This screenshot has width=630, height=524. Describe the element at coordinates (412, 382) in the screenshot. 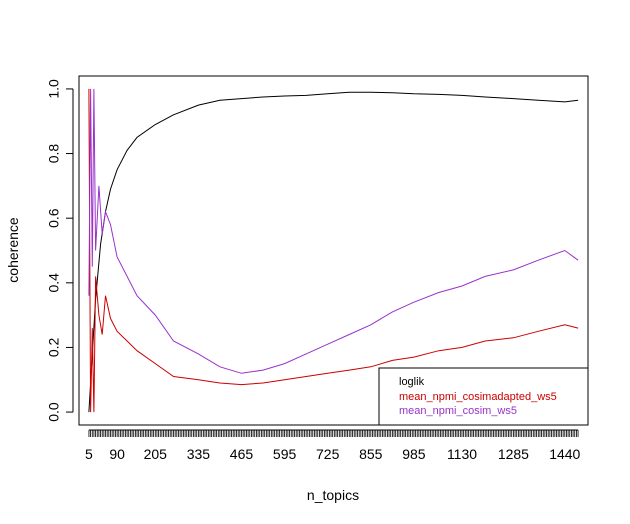

I see `legend-entry-loglik: loglik` at that location.